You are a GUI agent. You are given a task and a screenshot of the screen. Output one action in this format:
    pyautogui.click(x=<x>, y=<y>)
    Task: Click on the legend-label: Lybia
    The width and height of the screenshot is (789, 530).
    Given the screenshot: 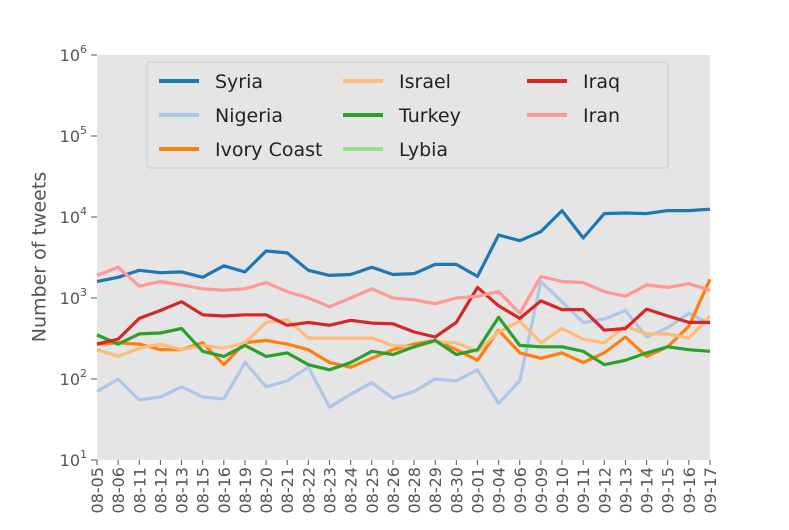 What is the action you would take?
    pyautogui.click(x=423, y=150)
    